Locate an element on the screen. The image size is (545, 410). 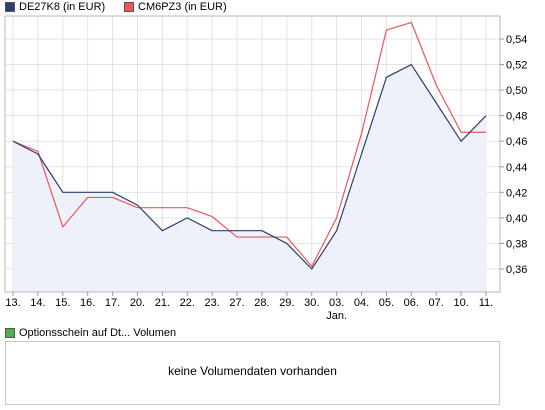
legend-swatch-volume is located at coordinates (10, 333).